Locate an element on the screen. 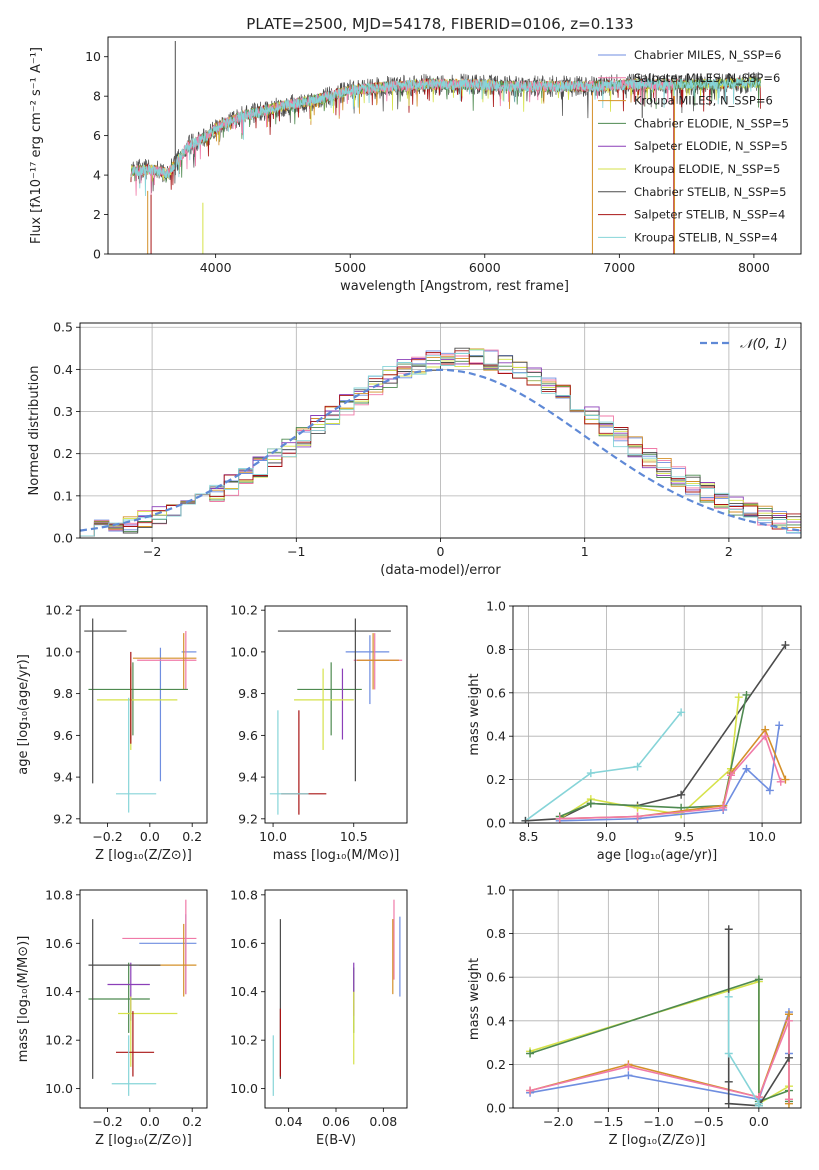 Image resolution: width=819 pixels, height=1170 pixels. legend-label: Chabrier MILES, N_SSP=6 is located at coordinates (707, 55).